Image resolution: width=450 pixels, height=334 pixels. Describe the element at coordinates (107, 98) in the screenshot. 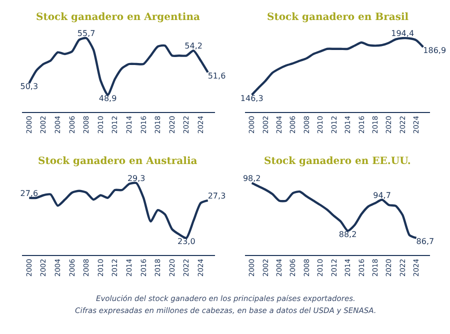

I see `data-label: 48,9` at that location.